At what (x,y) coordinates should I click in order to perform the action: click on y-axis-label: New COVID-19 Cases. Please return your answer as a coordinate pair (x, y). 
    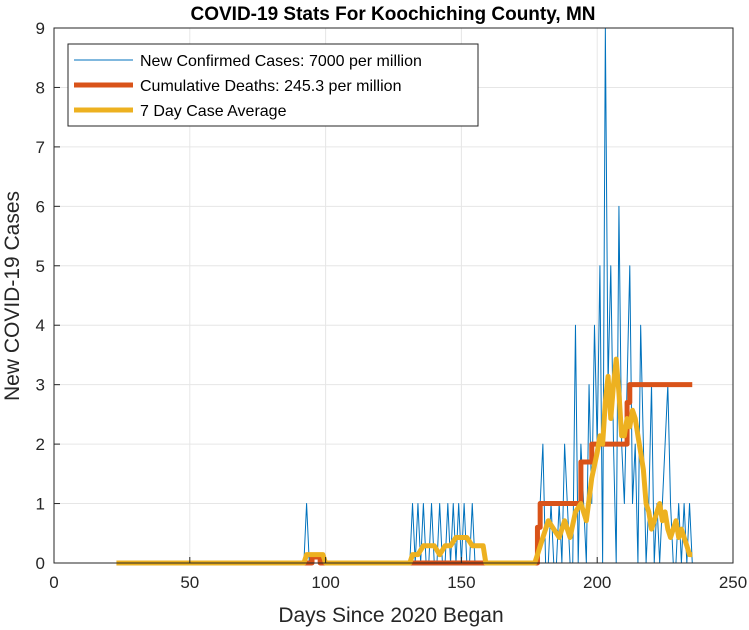
    Looking at the image, I should click on (12, 296).